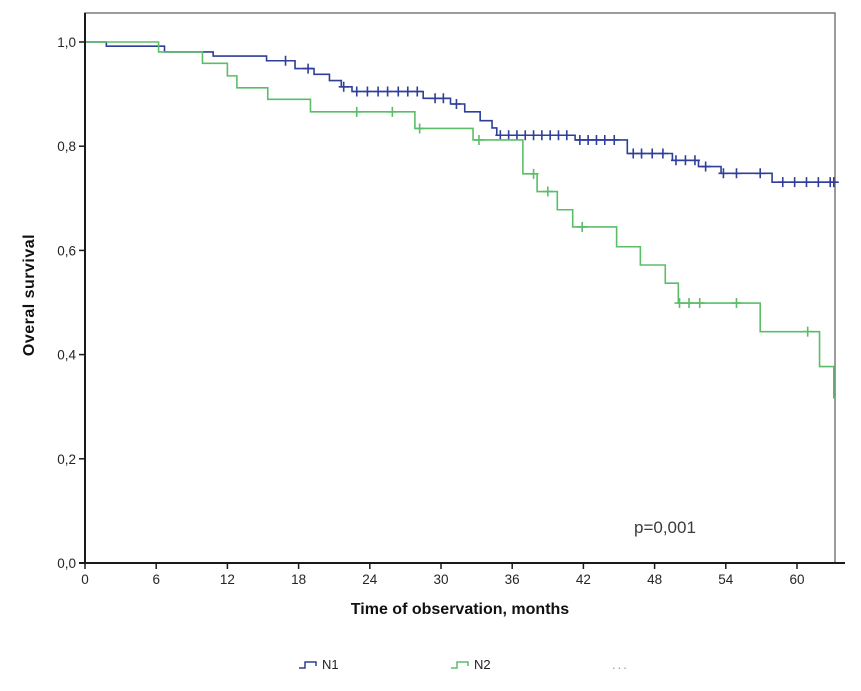 This screenshot has width=861, height=691. What do you see at coordinates (66, 563) in the screenshot?
I see `y-tick-label: 0,0` at bounding box center [66, 563].